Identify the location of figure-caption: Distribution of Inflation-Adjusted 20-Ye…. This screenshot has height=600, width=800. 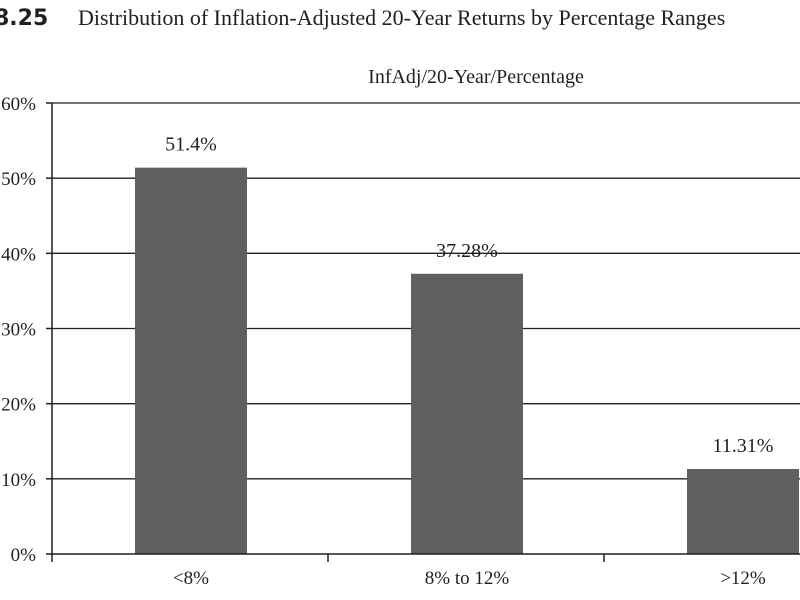
(401, 17).